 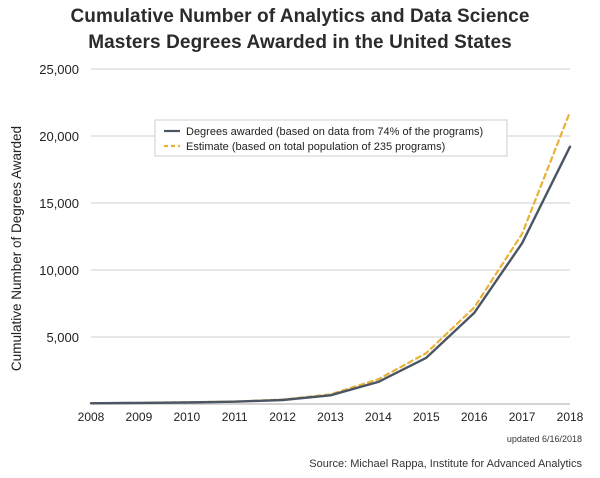 What do you see at coordinates (16, 248) in the screenshot?
I see `y-axis-label: Cumulative Number of Degrees Awarded` at bounding box center [16, 248].